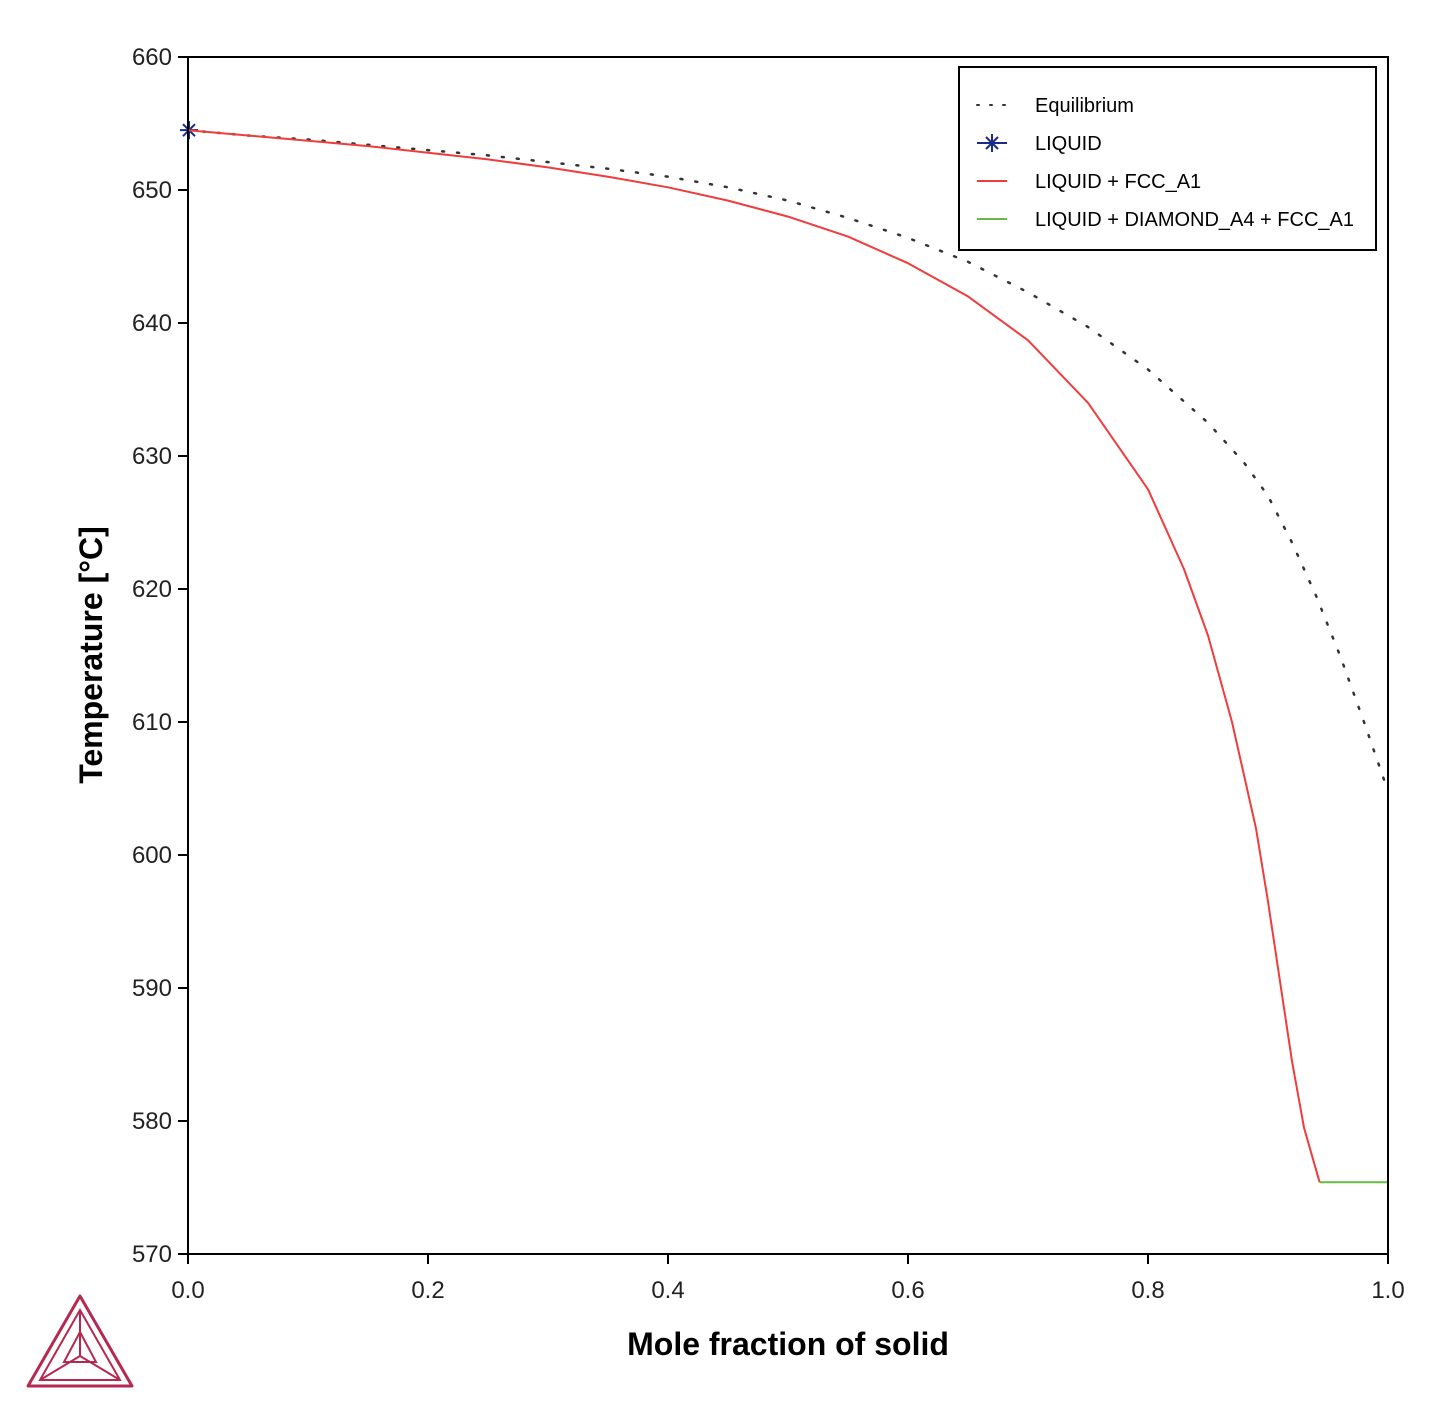  Describe the element at coordinates (1194, 220) in the screenshot. I see `legend-label-liquid-diamond-a4-fcc-a1: LIQUID + DIAMOND_A4 + FCC_A1` at that location.